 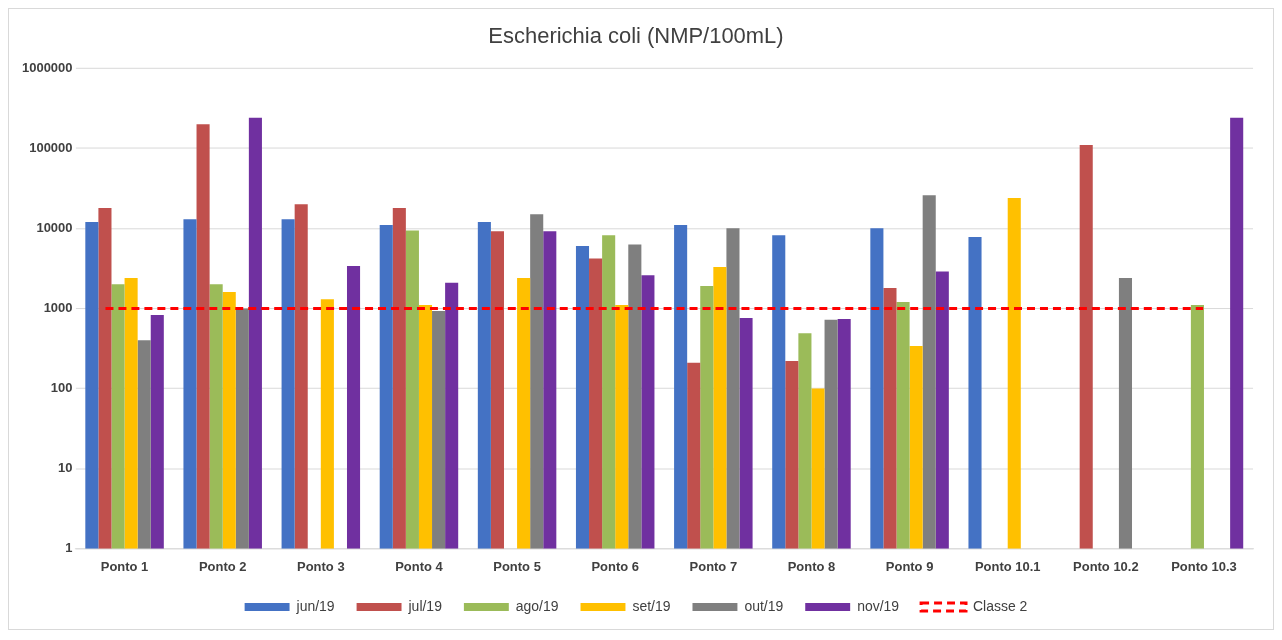 What do you see at coordinates (1204, 566) in the screenshot?
I see `x-tick-label: Ponto 10.3` at bounding box center [1204, 566].